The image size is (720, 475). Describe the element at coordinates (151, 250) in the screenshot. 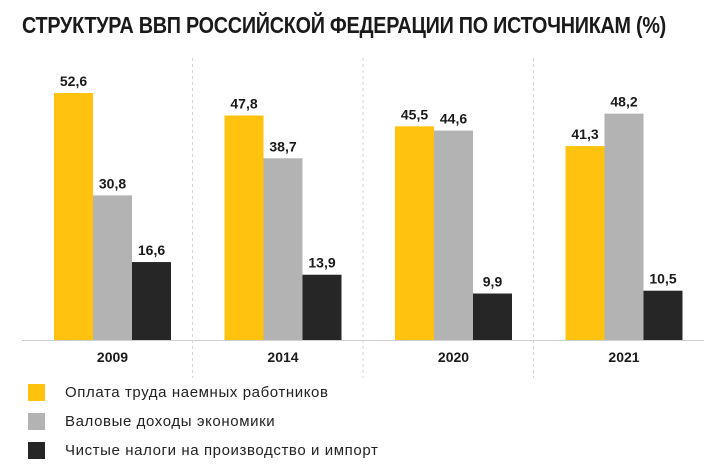

I see `data-label-net-taxes-2009: 16,6` at that location.